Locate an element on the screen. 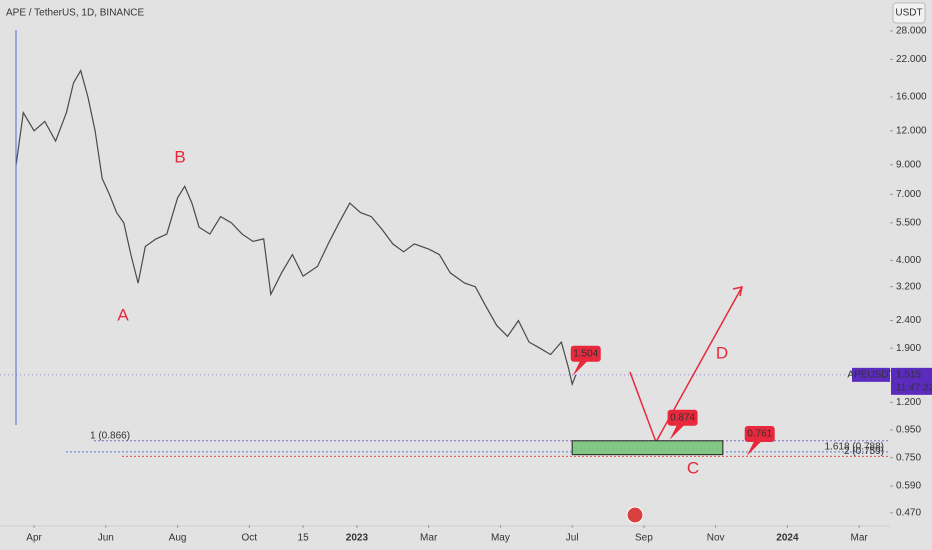 This screenshot has width=932, height=550. callout-label: 0.874 is located at coordinates (682, 417).